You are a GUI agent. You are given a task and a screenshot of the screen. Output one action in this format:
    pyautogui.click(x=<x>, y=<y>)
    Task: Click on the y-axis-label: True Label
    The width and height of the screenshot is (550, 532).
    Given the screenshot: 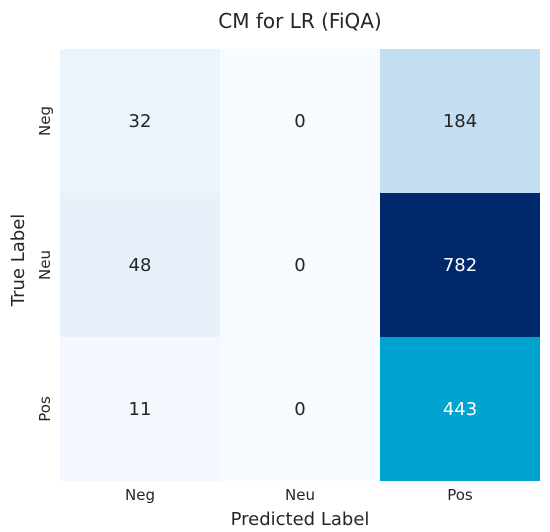 What is the action you would take?
    pyautogui.click(x=18, y=261)
    